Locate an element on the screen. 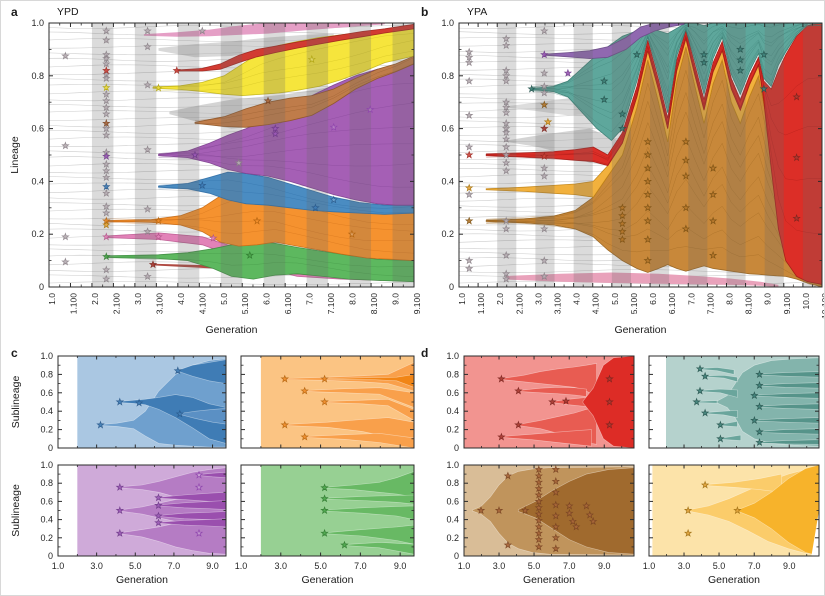 Image resolution: width=825 pixels, height=596 pixels. x-axis-title: Generation is located at coordinates (232, 330).